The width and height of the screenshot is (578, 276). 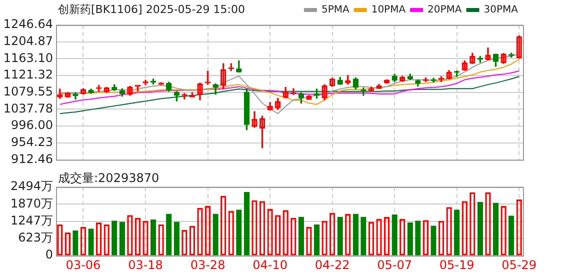 What do you see at coordinates (31, 186) in the screenshot?
I see `y-tick-label: 2494万` at bounding box center [31, 186].